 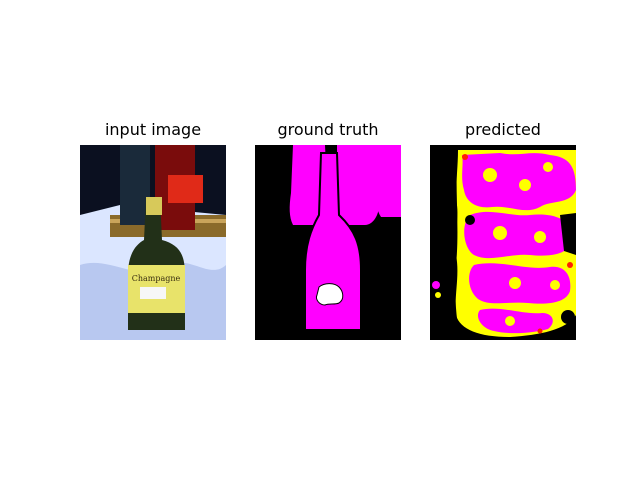 I want to click on input-image-panel: Champagne, so click(x=153, y=242).